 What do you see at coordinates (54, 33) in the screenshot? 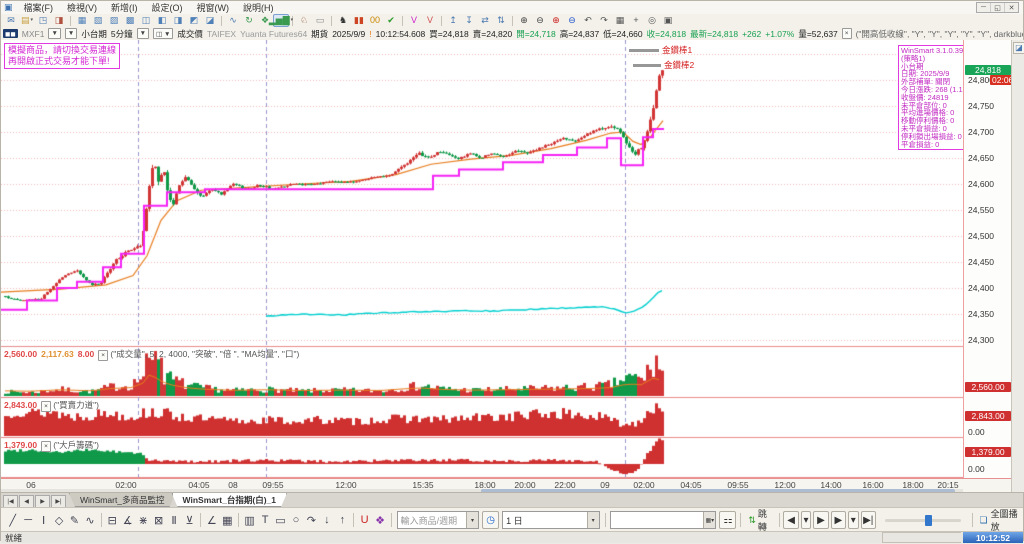
I see `infobar-dropdown-2: ▼` at bounding box center [54, 33].